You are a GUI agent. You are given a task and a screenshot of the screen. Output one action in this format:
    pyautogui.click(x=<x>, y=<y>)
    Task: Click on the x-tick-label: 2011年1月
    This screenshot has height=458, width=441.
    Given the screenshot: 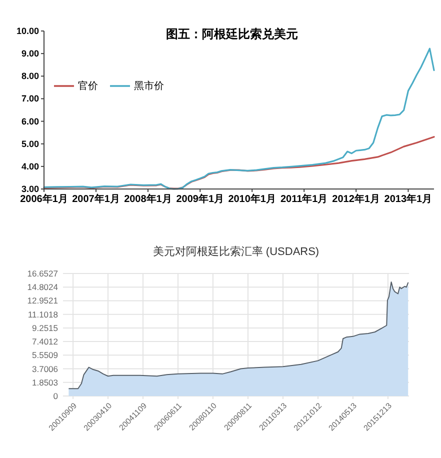 What is the action you would take?
    pyautogui.click(x=304, y=199)
    